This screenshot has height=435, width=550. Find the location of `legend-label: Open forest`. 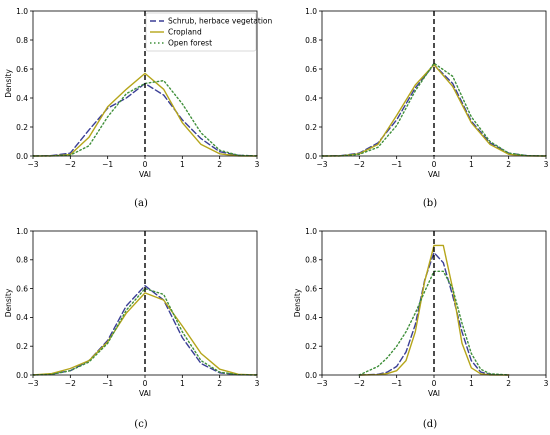

legend-label: Open forest is located at coordinates (190, 43).